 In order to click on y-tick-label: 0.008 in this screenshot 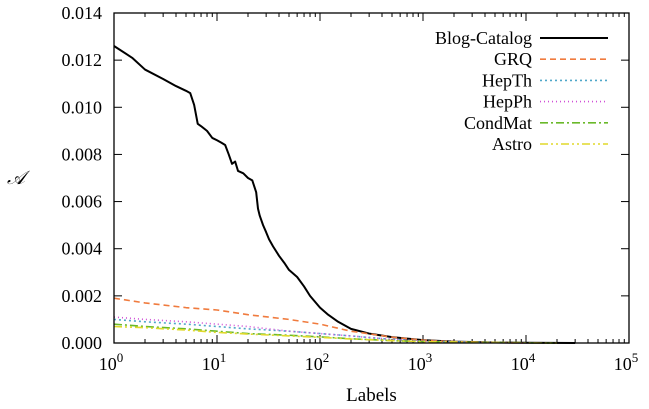, I will do `click(82, 154)`.